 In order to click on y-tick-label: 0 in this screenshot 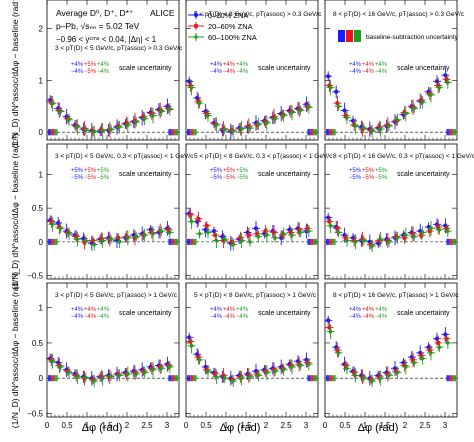, I will do `click(41, 378)`.